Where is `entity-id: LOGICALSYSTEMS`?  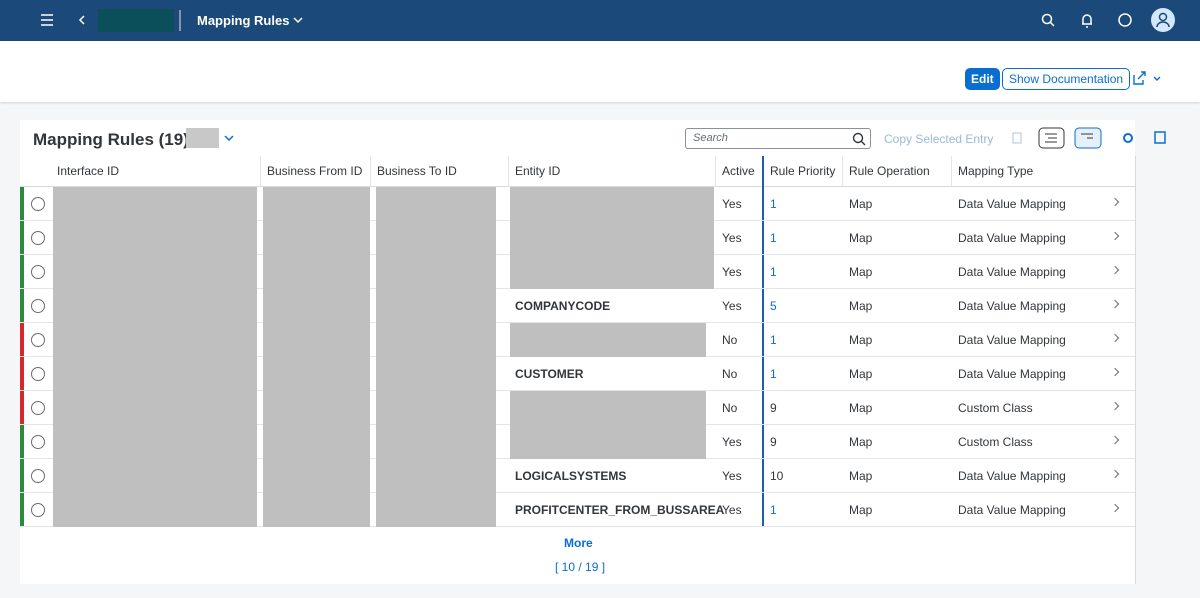 entity-id: LOGICALSYSTEMS is located at coordinates (570, 476).